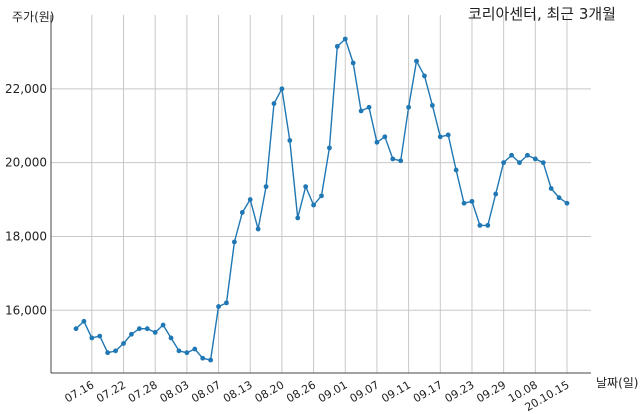 Image resolution: width=640 pixels, height=414 pixels. Describe the element at coordinates (617, 383) in the screenshot. I see `x-axis-title: 날짜(일)` at that location.